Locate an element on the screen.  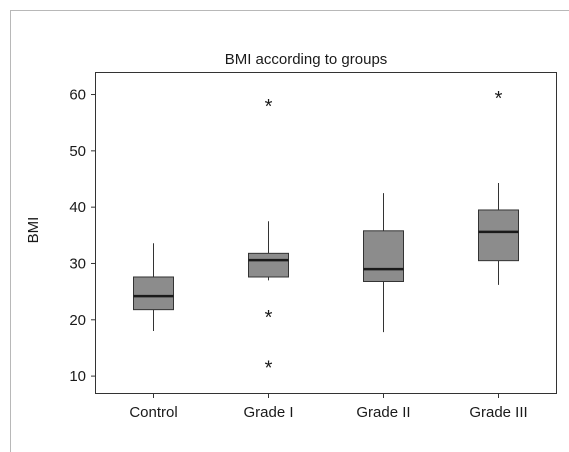
chart-title: BMI according to groups is located at coordinates (306, 59).